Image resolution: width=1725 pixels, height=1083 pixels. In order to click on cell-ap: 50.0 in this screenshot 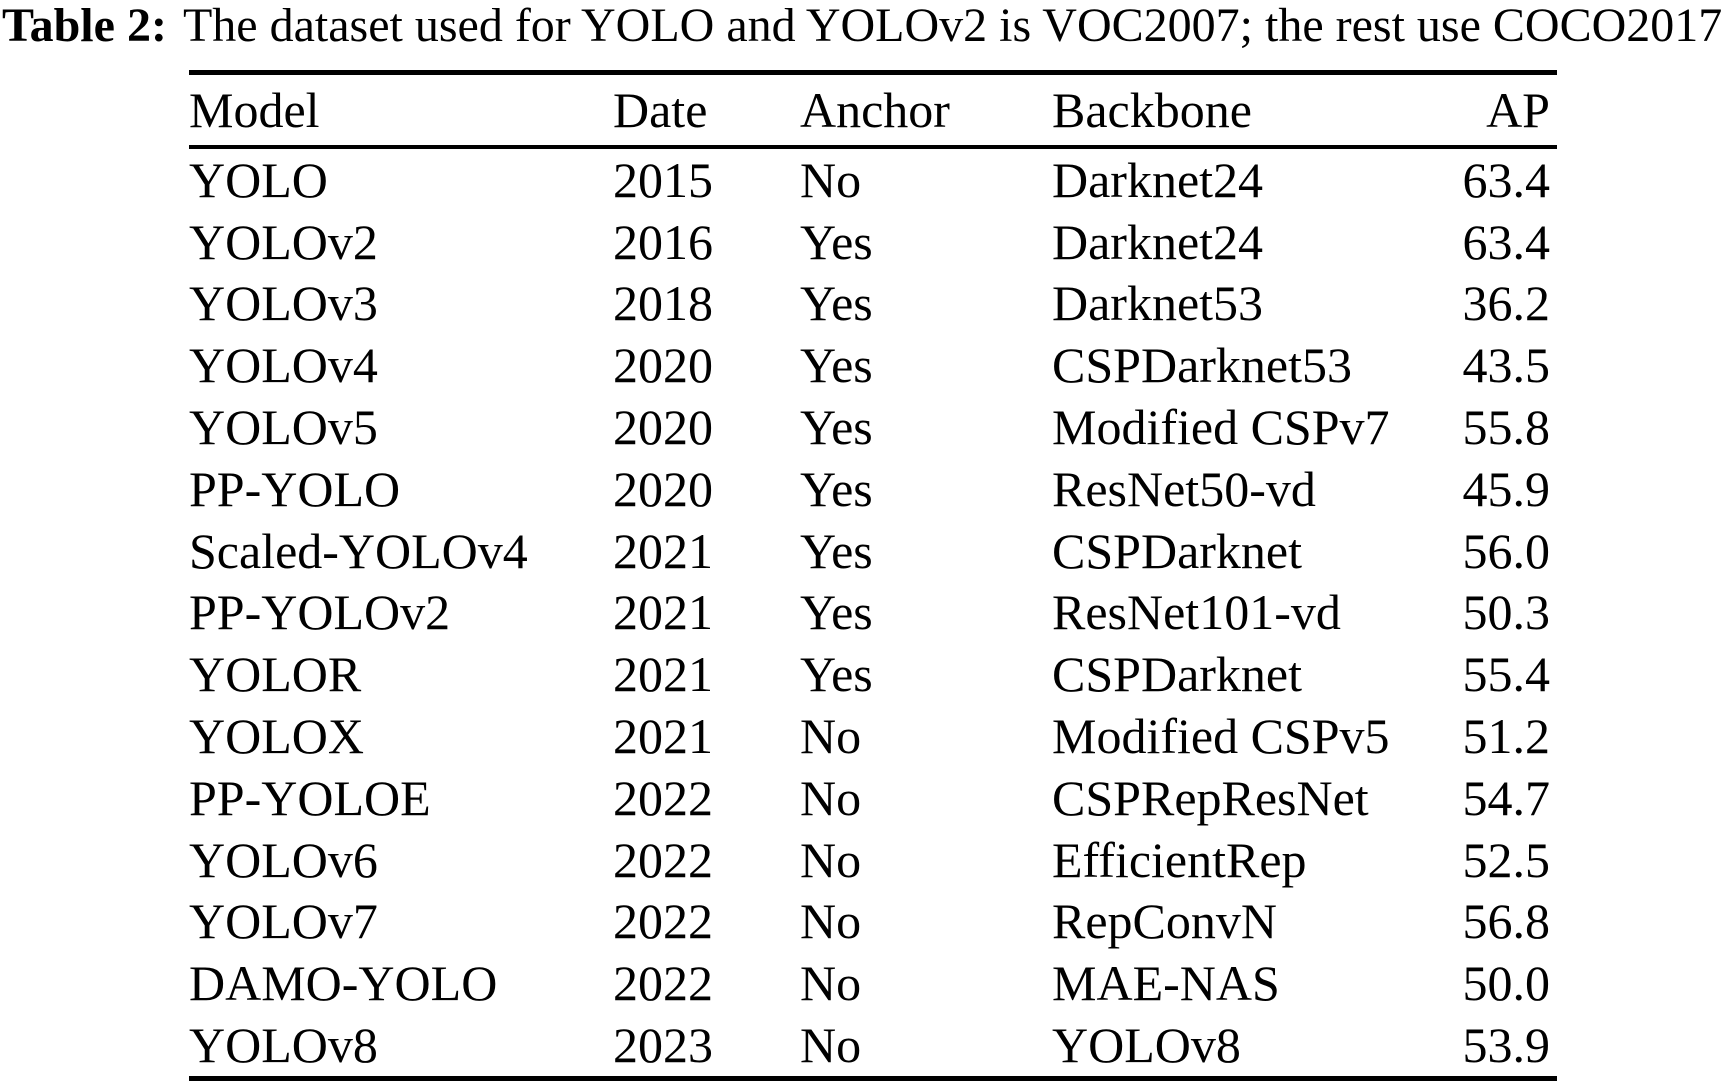, I will do `click(1506, 983)`.